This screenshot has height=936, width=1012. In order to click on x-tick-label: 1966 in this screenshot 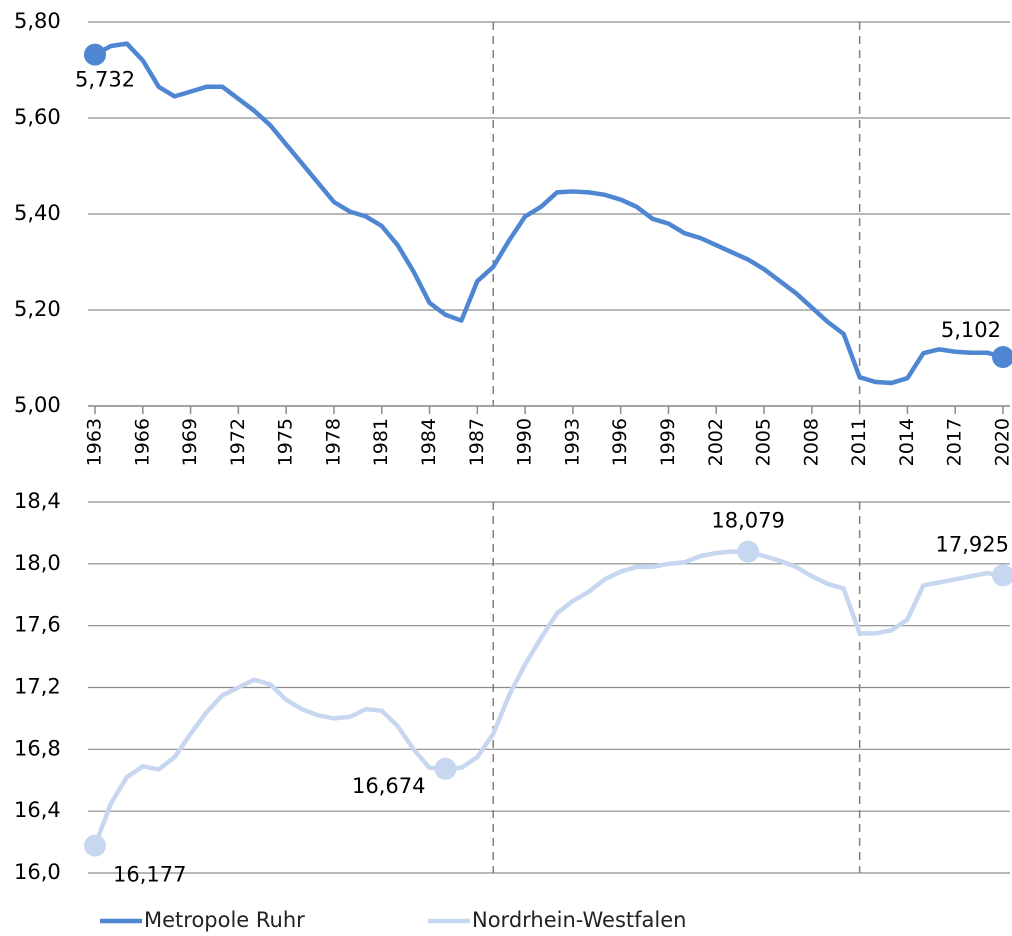, I will do `click(142, 442)`.